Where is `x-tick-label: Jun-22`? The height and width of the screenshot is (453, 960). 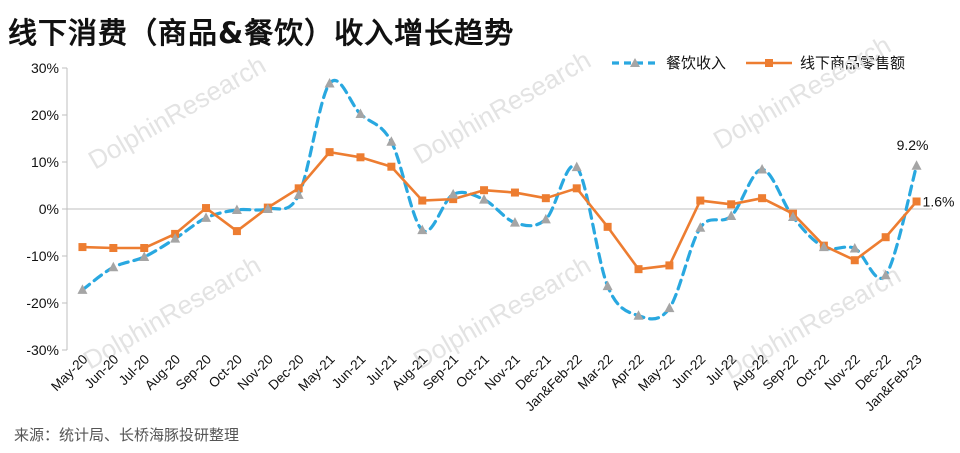
x-tick-label: Jun-22 is located at coordinates (689, 372).